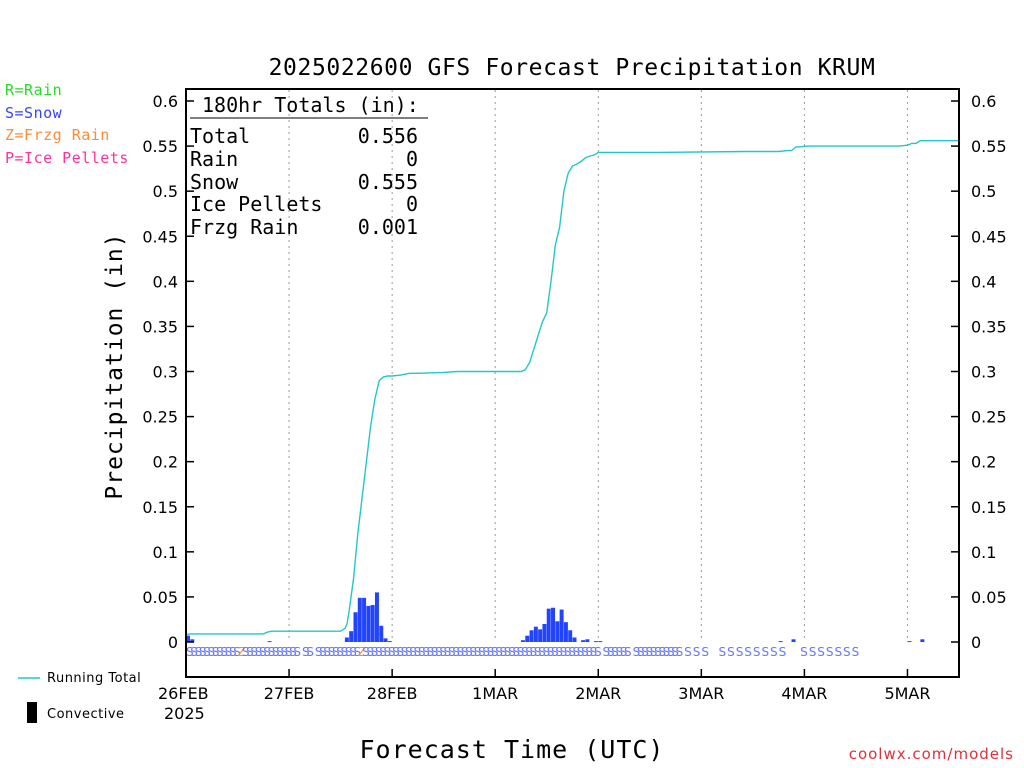 This screenshot has height=768, width=1024. I want to click on y-tick-label-right: 0.25, so click(989, 417).